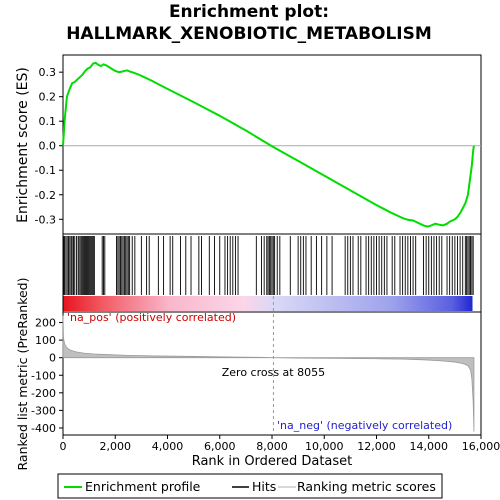 The height and width of the screenshot is (500, 500). Describe the element at coordinates (268, 303) in the screenshot. I see `rank-color-bar` at that location.